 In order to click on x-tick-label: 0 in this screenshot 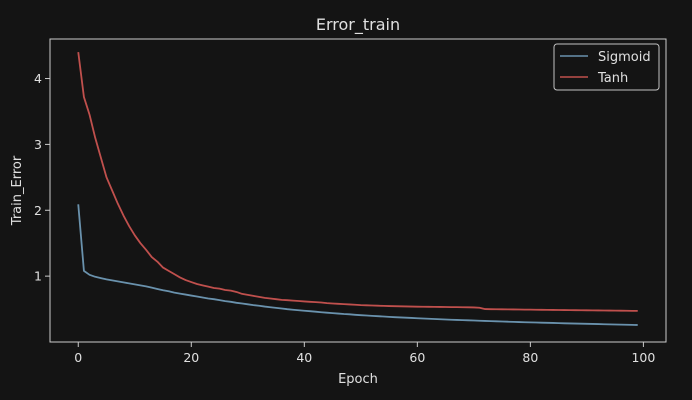, I will do `click(78, 357)`.